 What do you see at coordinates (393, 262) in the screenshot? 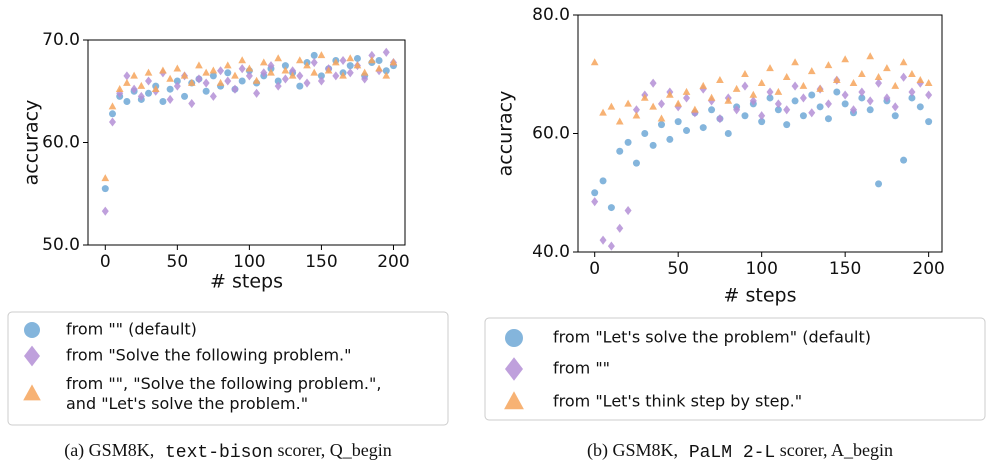
I see `x-tick-label: 200` at bounding box center [393, 262].